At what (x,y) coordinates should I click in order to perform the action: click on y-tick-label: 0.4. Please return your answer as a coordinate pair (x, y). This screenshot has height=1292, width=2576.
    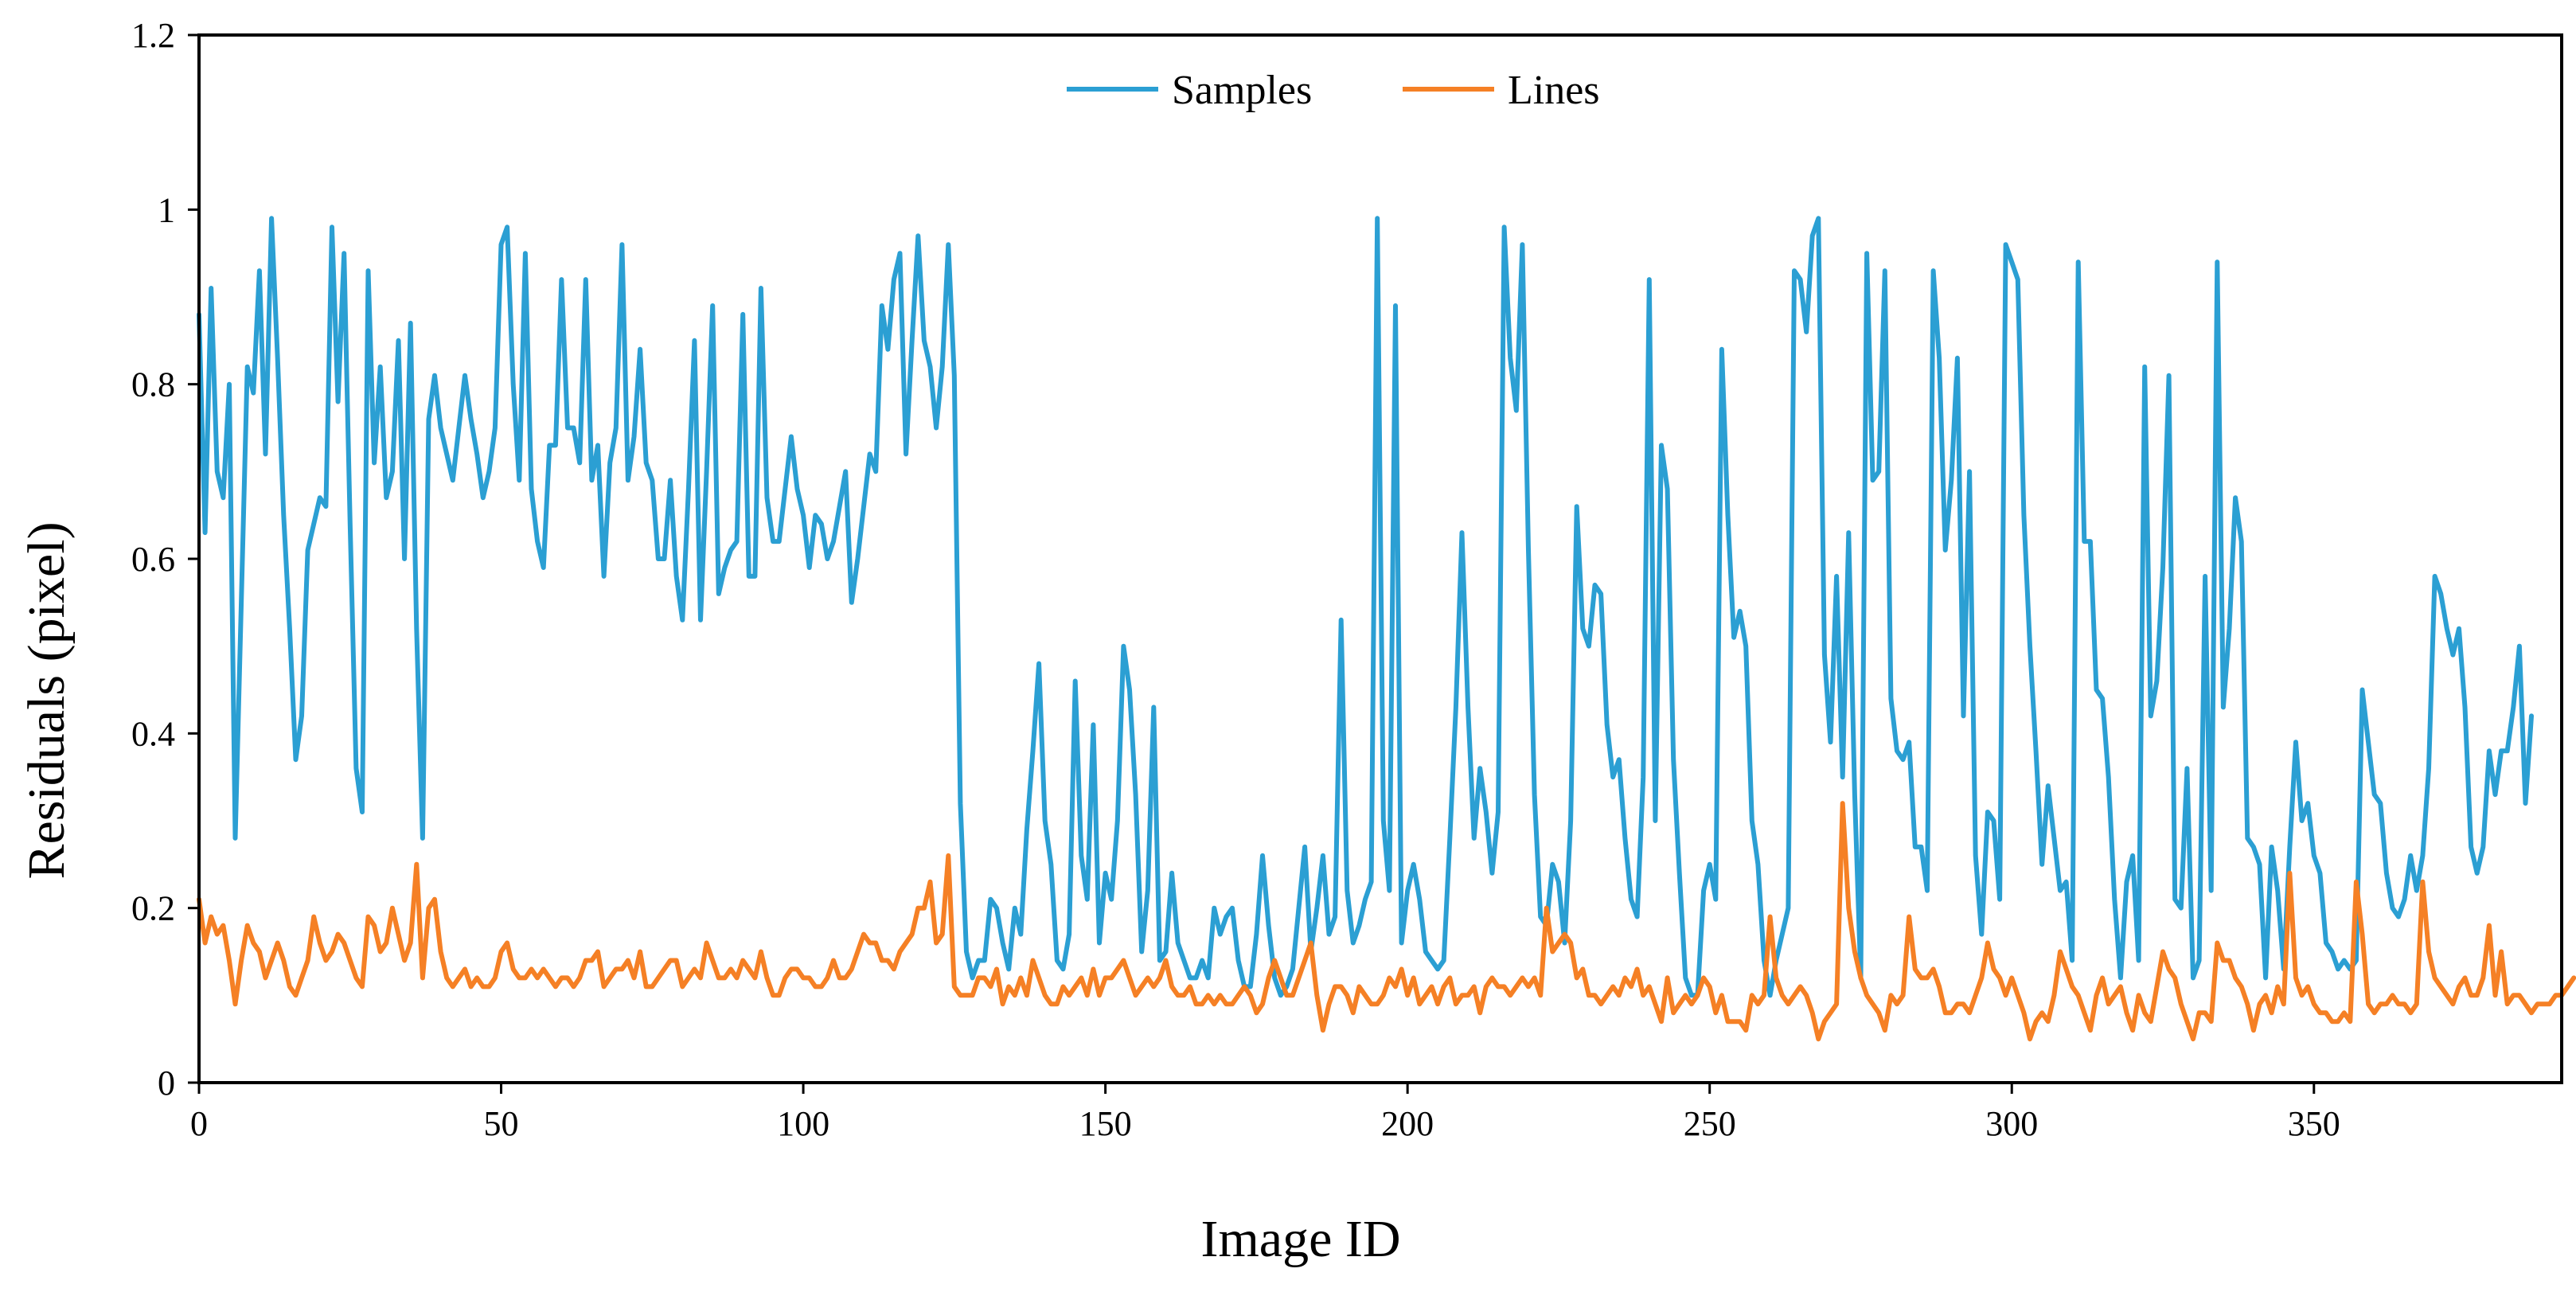
    Looking at the image, I should click on (153, 734).